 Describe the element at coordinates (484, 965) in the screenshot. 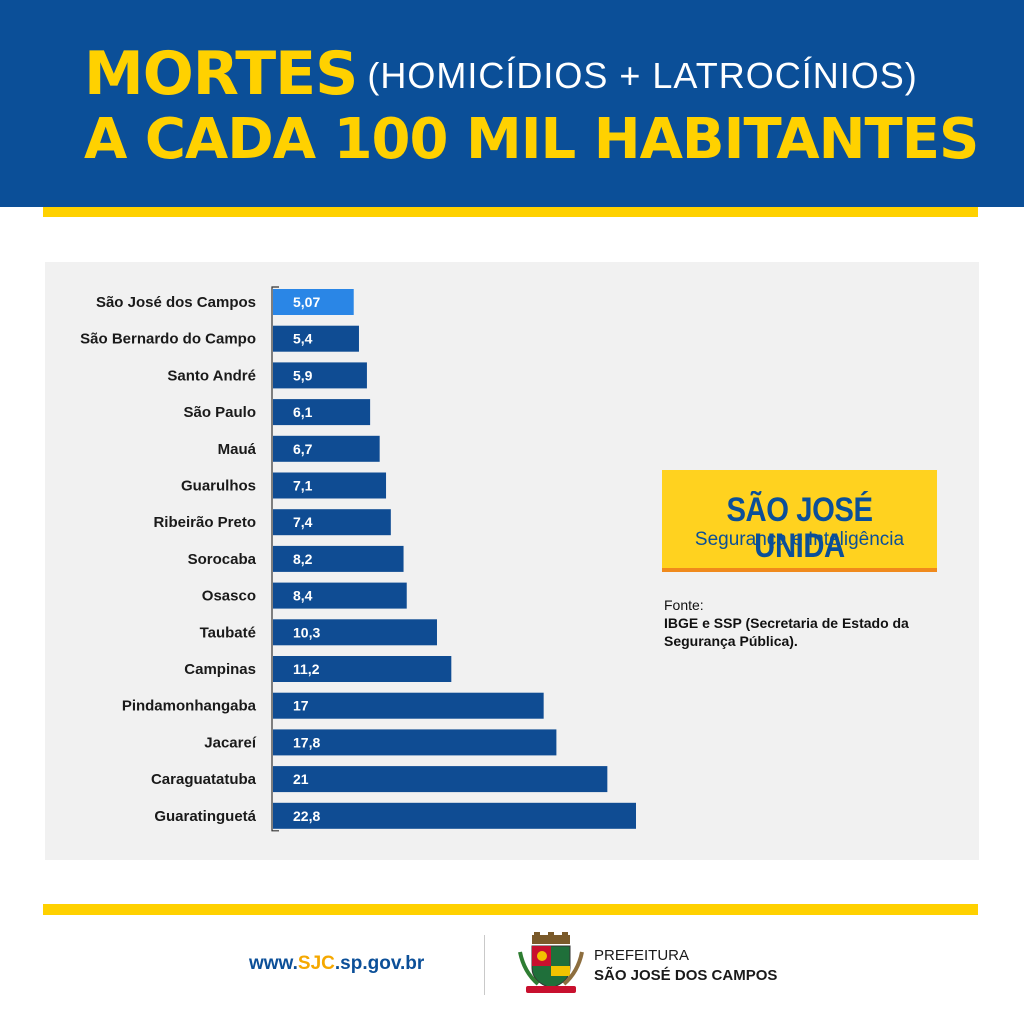

I see `footer-divider` at that location.